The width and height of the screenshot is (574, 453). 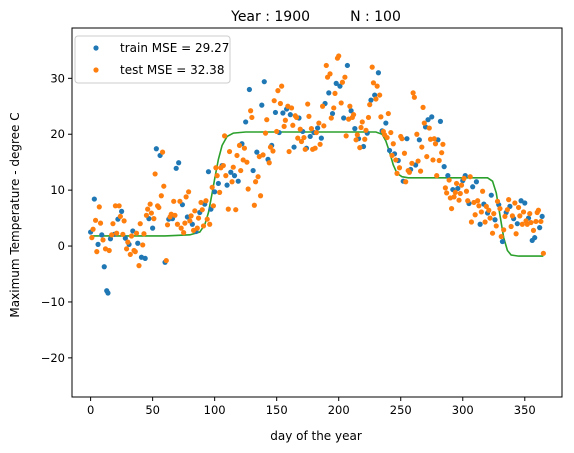 I want to click on legend-test-label: test MSE = 32.38, so click(x=172, y=70).